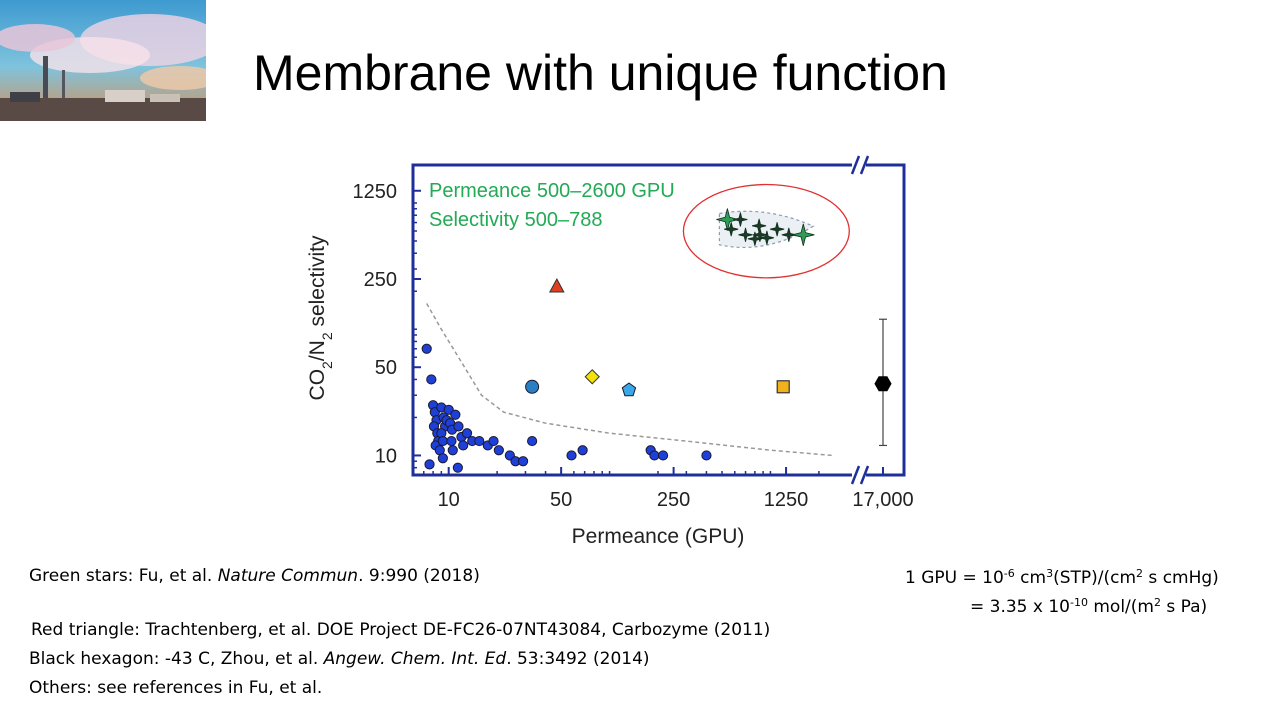 The width and height of the screenshot is (1280, 720). Describe the element at coordinates (449, 500) in the screenshot. I see `x-tick-label: 10` at that location.